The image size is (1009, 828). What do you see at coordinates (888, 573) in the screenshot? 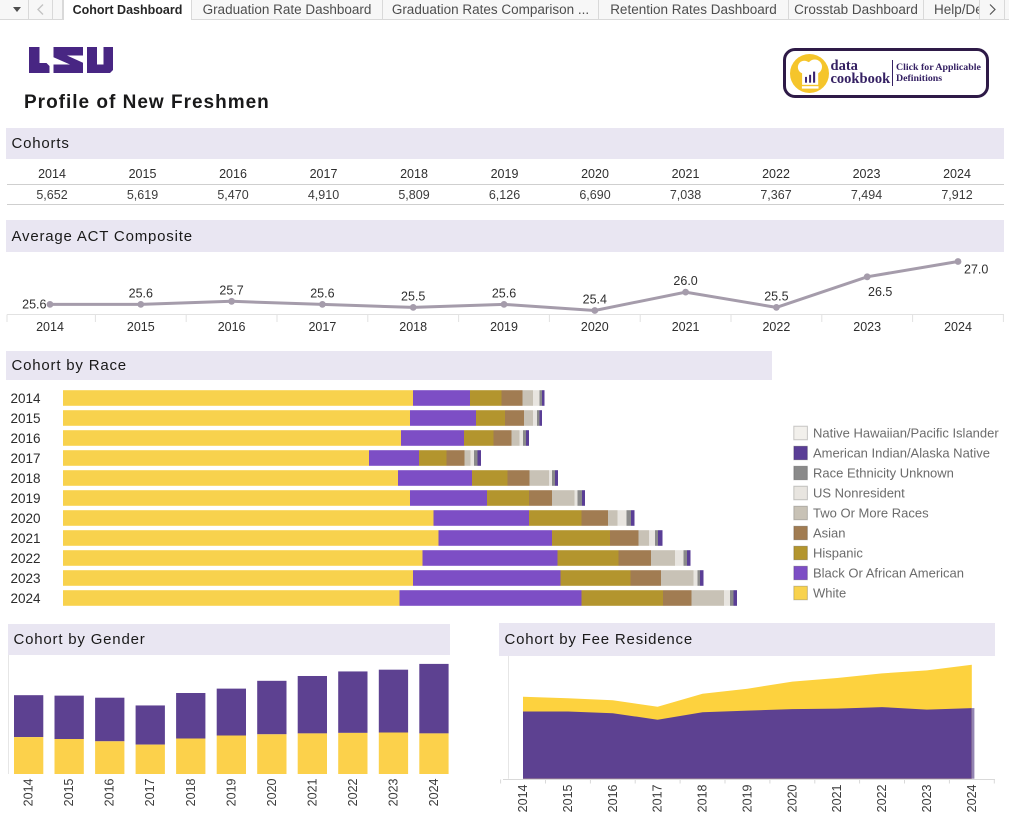
I see `svg-text: Black Or African American` at bounding box center [888, 573].